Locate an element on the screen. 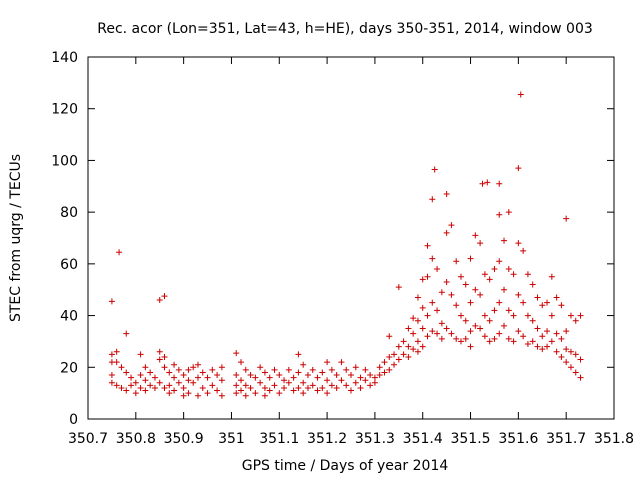 The width and height of the screenshot is (640, 480). y-tick-label: 80 is located at coordinates (69, 213).